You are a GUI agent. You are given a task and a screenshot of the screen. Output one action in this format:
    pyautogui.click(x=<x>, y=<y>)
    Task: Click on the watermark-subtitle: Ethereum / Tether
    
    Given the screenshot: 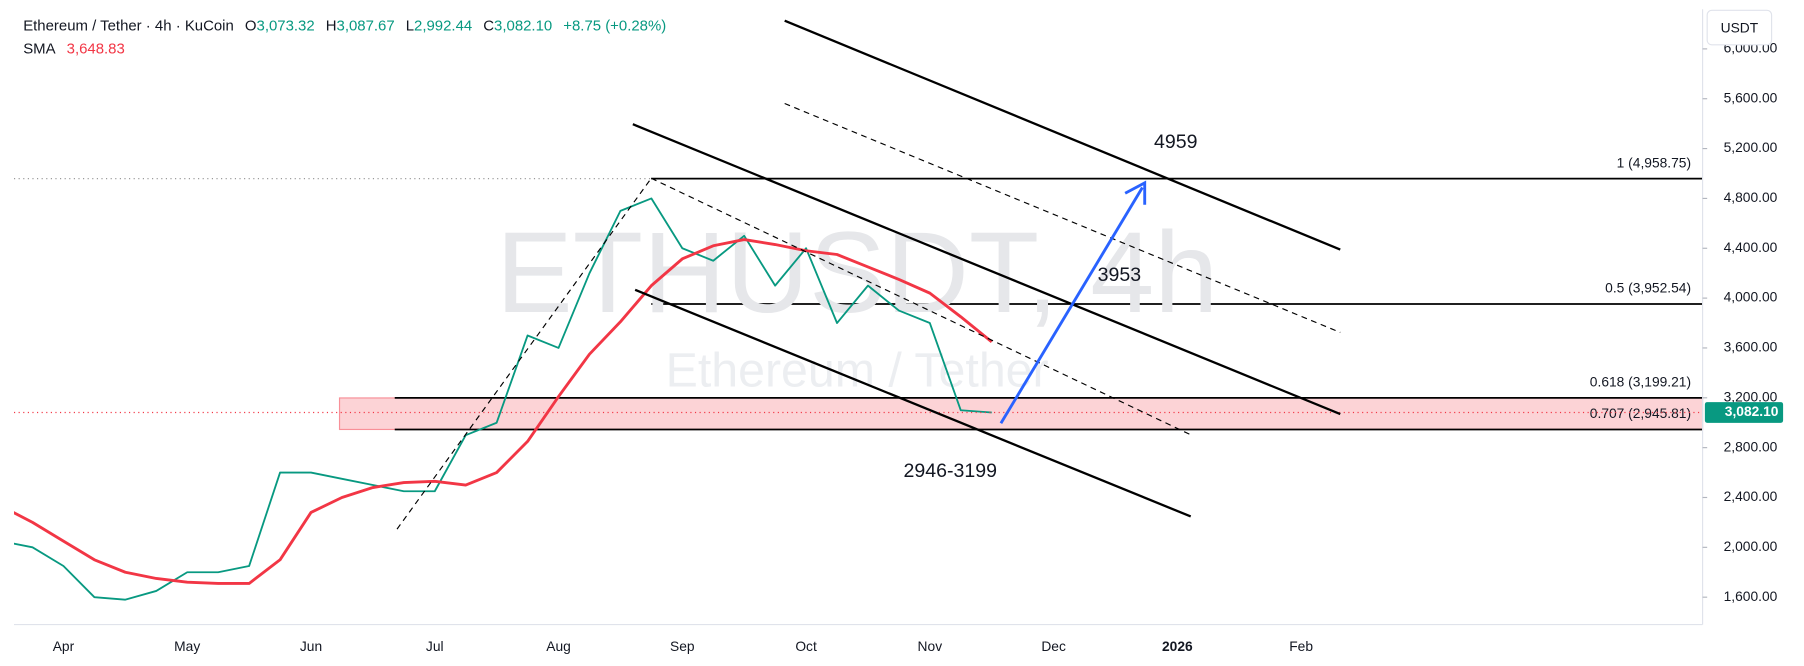 What is the action you would take?
    pyautogui.click(x=857, y=371)
    